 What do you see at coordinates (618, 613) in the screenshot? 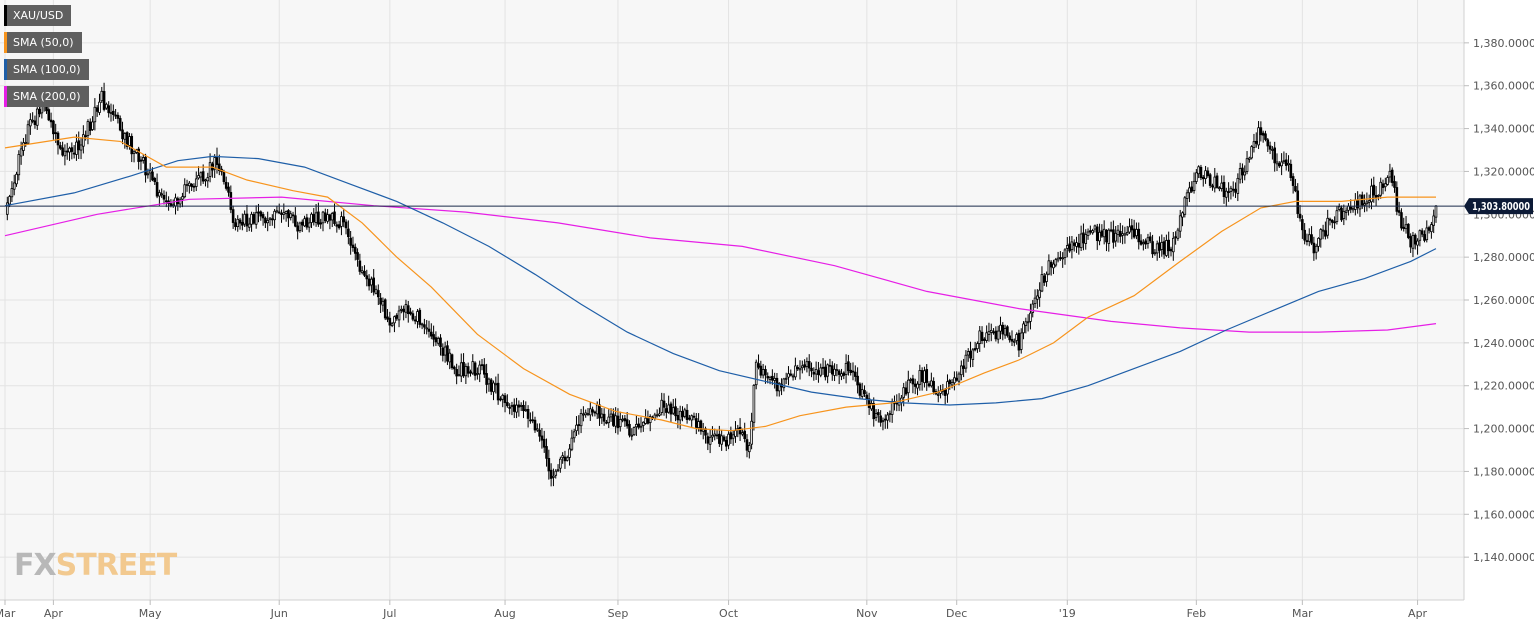
I see `x-tick-label: Sep` at bounding box center [618, 613].